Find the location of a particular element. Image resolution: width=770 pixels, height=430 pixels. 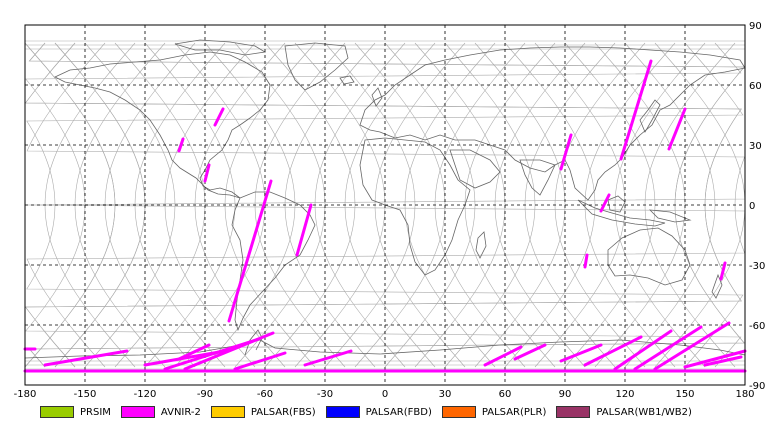

coast-borneo is located at coordinates (616, 204).